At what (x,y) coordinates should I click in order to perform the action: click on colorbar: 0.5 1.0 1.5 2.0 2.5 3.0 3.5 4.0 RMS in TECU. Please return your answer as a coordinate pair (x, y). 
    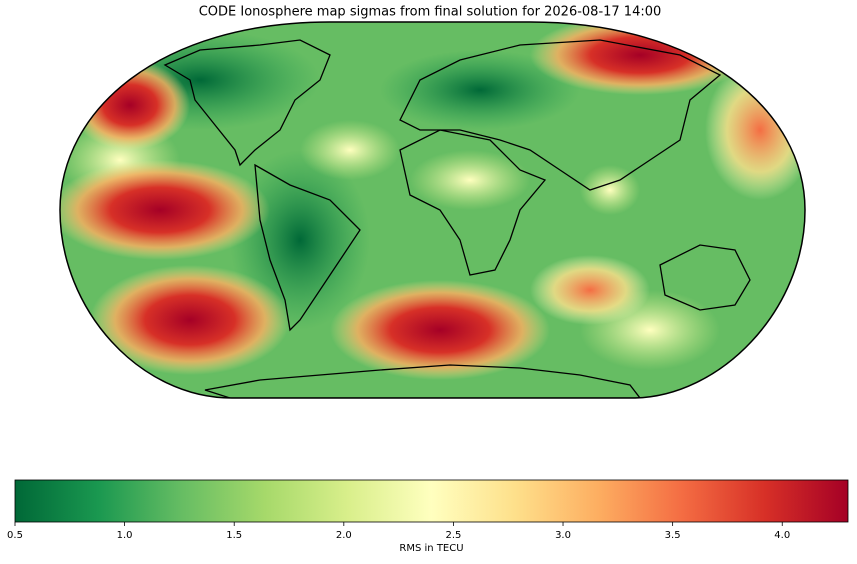
    Looking at the image, I should click on (428, 516).